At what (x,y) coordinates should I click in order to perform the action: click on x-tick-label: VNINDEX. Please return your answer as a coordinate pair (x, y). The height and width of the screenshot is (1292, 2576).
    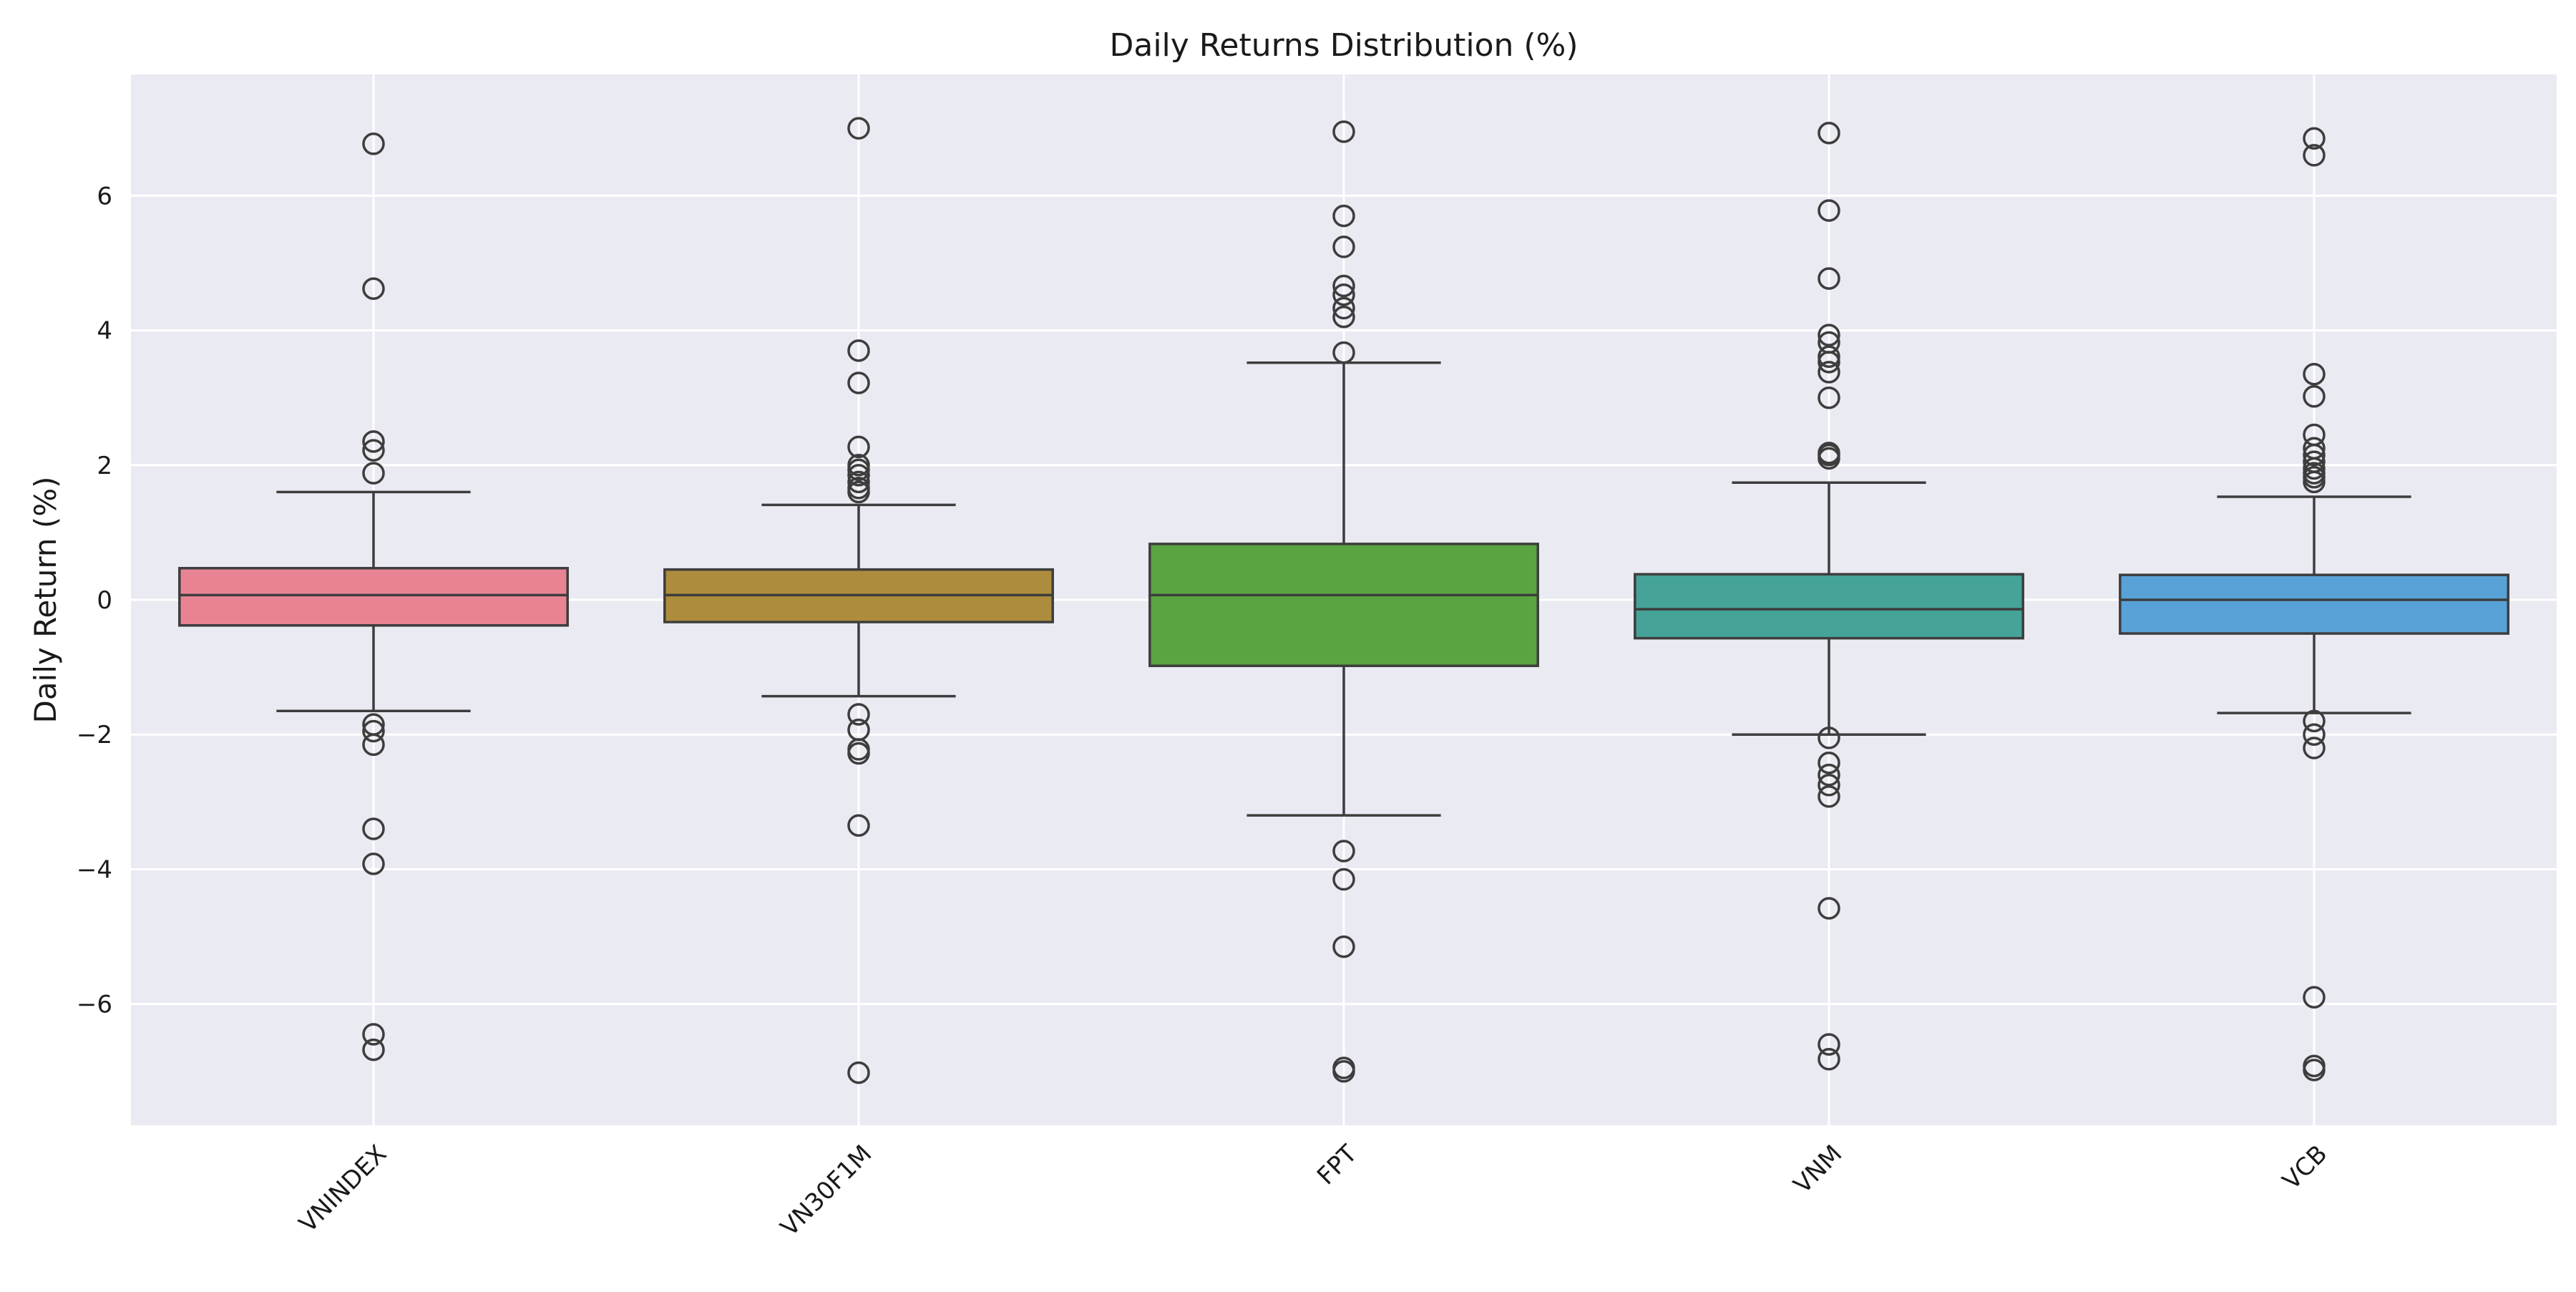
    Looking at the image, I should click on (342, 1189).